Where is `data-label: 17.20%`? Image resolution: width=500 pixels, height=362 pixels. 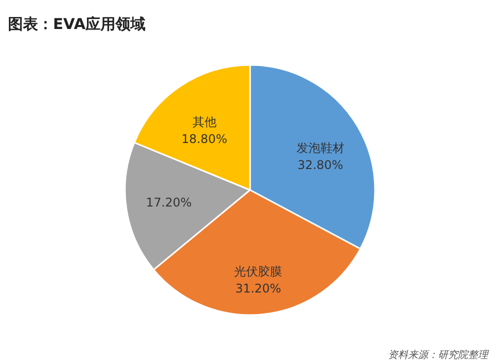 data-label: 17.20% is located at coordinates (169, 202).